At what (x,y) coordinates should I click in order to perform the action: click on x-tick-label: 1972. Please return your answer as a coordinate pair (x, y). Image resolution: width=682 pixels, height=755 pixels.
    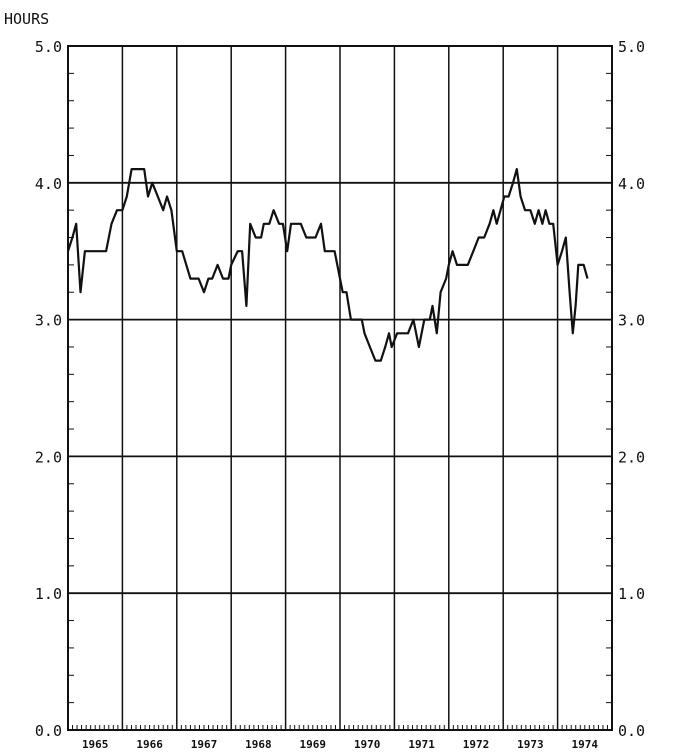
    Looking at the image, I should click on (476, 744).